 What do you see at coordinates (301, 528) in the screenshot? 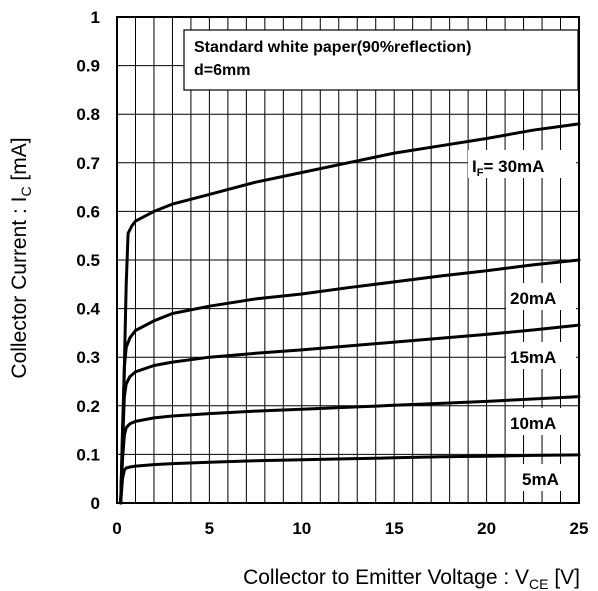
I see `x-tick-label: 10` at bounding box center [301, 528].